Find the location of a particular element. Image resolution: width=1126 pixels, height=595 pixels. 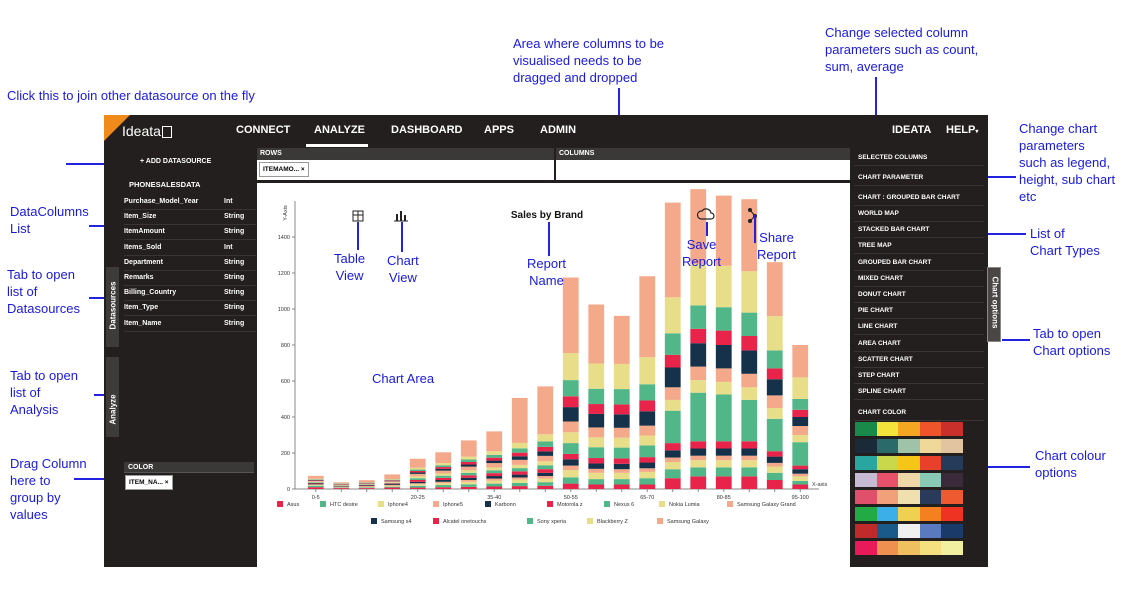

annotation-chart-view: Chart View is located at coordinates (403, 269).